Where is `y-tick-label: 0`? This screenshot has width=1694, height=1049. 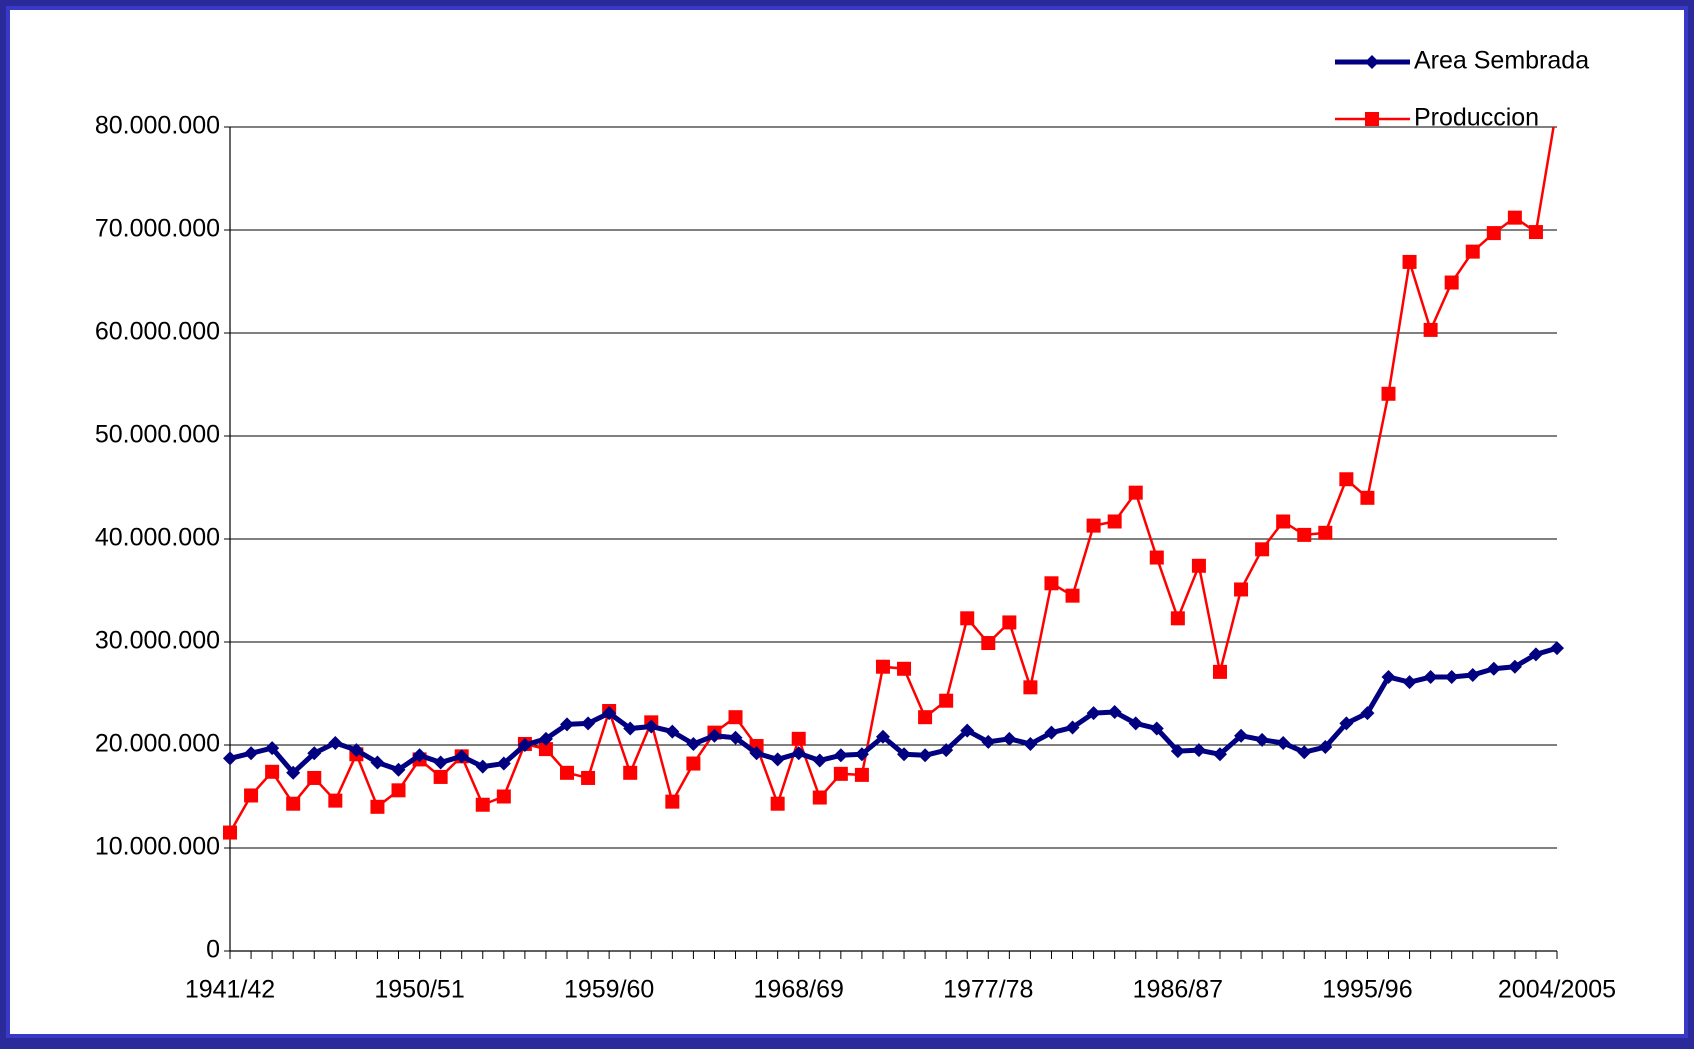
y-tick-label: 0 is located at coordinates (213, 950).